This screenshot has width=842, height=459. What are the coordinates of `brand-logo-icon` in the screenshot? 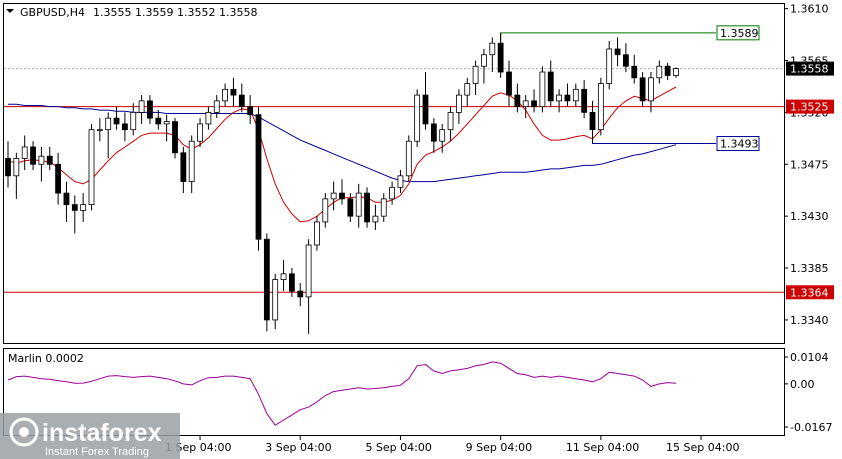 It's located at (24, 432).